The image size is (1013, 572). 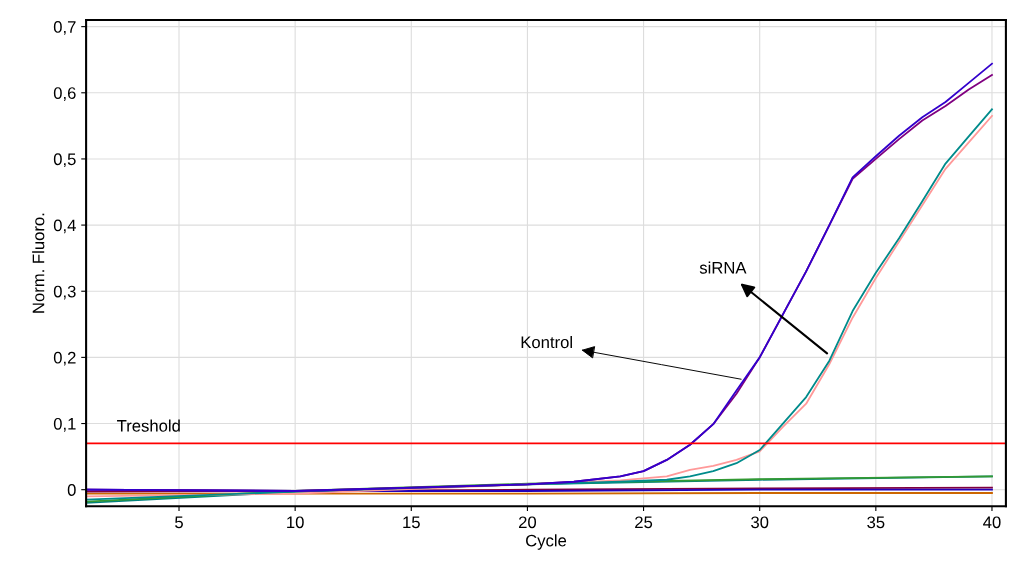 I want to click on annotation: Kontrol, so click(x=546, y=342).